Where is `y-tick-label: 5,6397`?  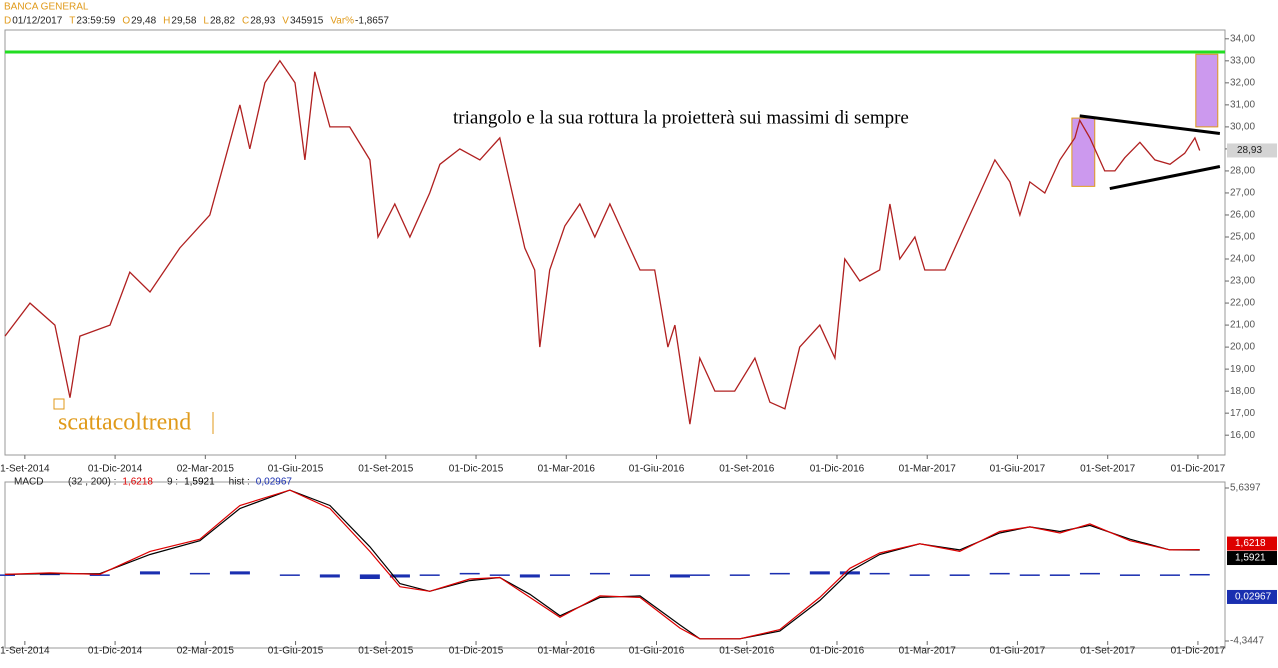 y-tick-label: 5,6397 is located at coordinates (1245, 488).